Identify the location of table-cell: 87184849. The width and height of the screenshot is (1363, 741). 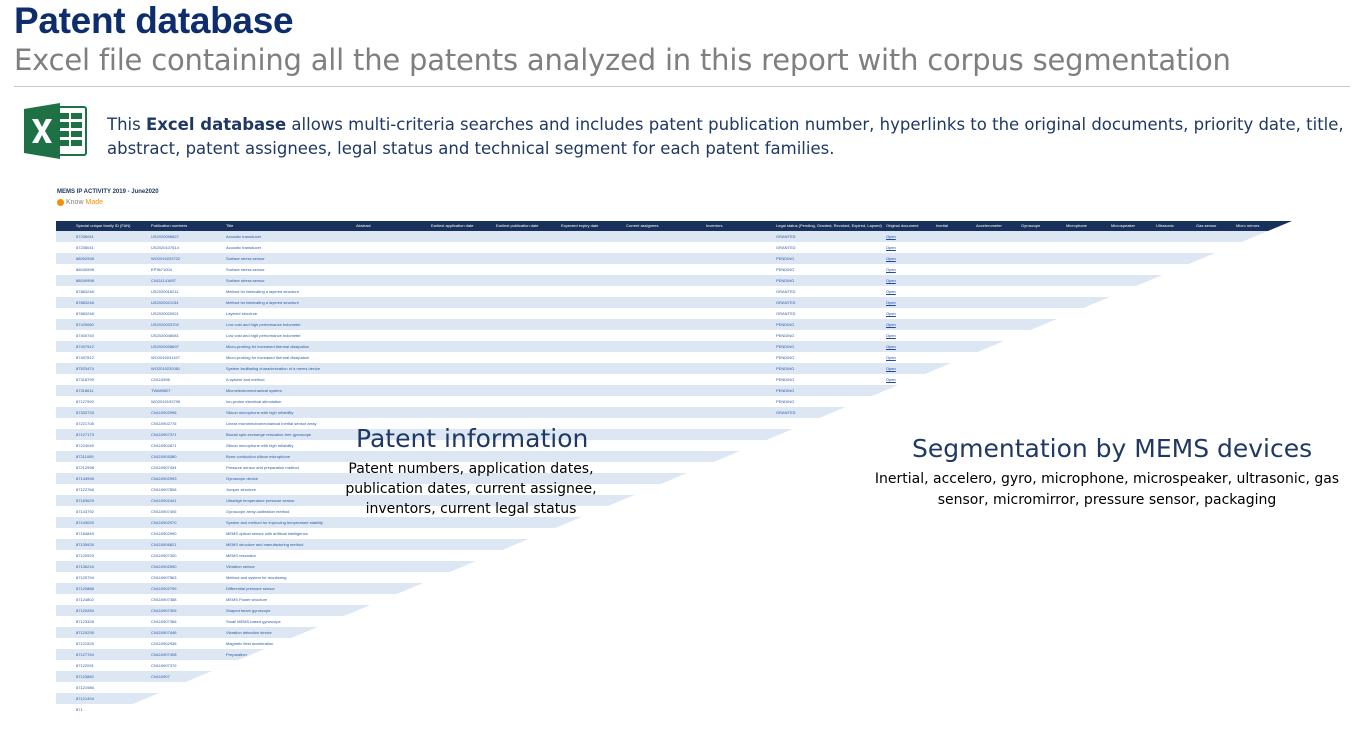
(85, 533).